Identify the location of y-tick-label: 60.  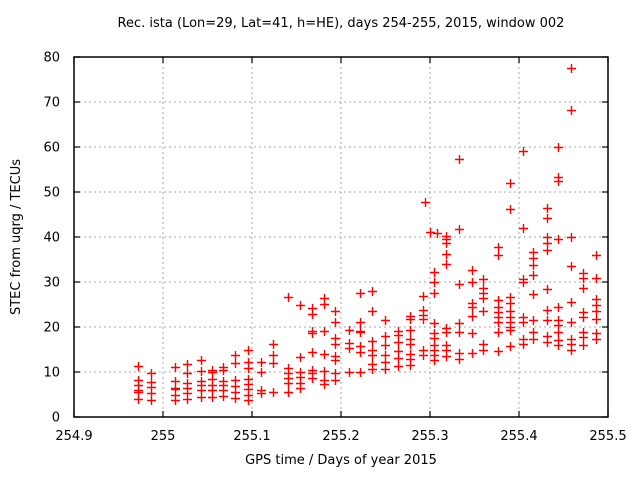
(51, 148).